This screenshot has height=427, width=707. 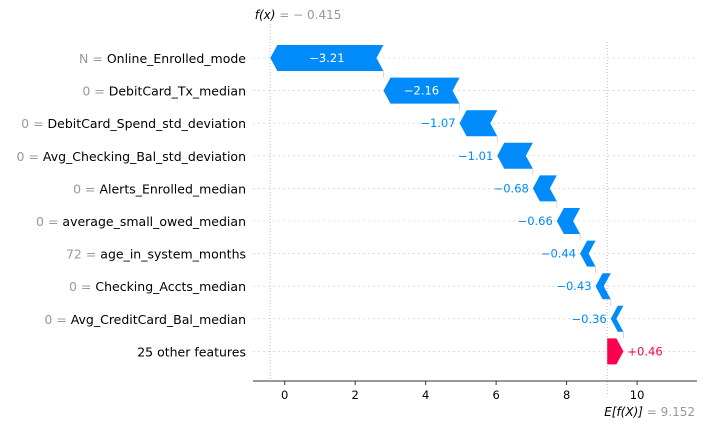 What do you see at coordinates (558, 254) in the screenshot?
I see `contribution-label: −0.44` at bounding box center [558, 254].